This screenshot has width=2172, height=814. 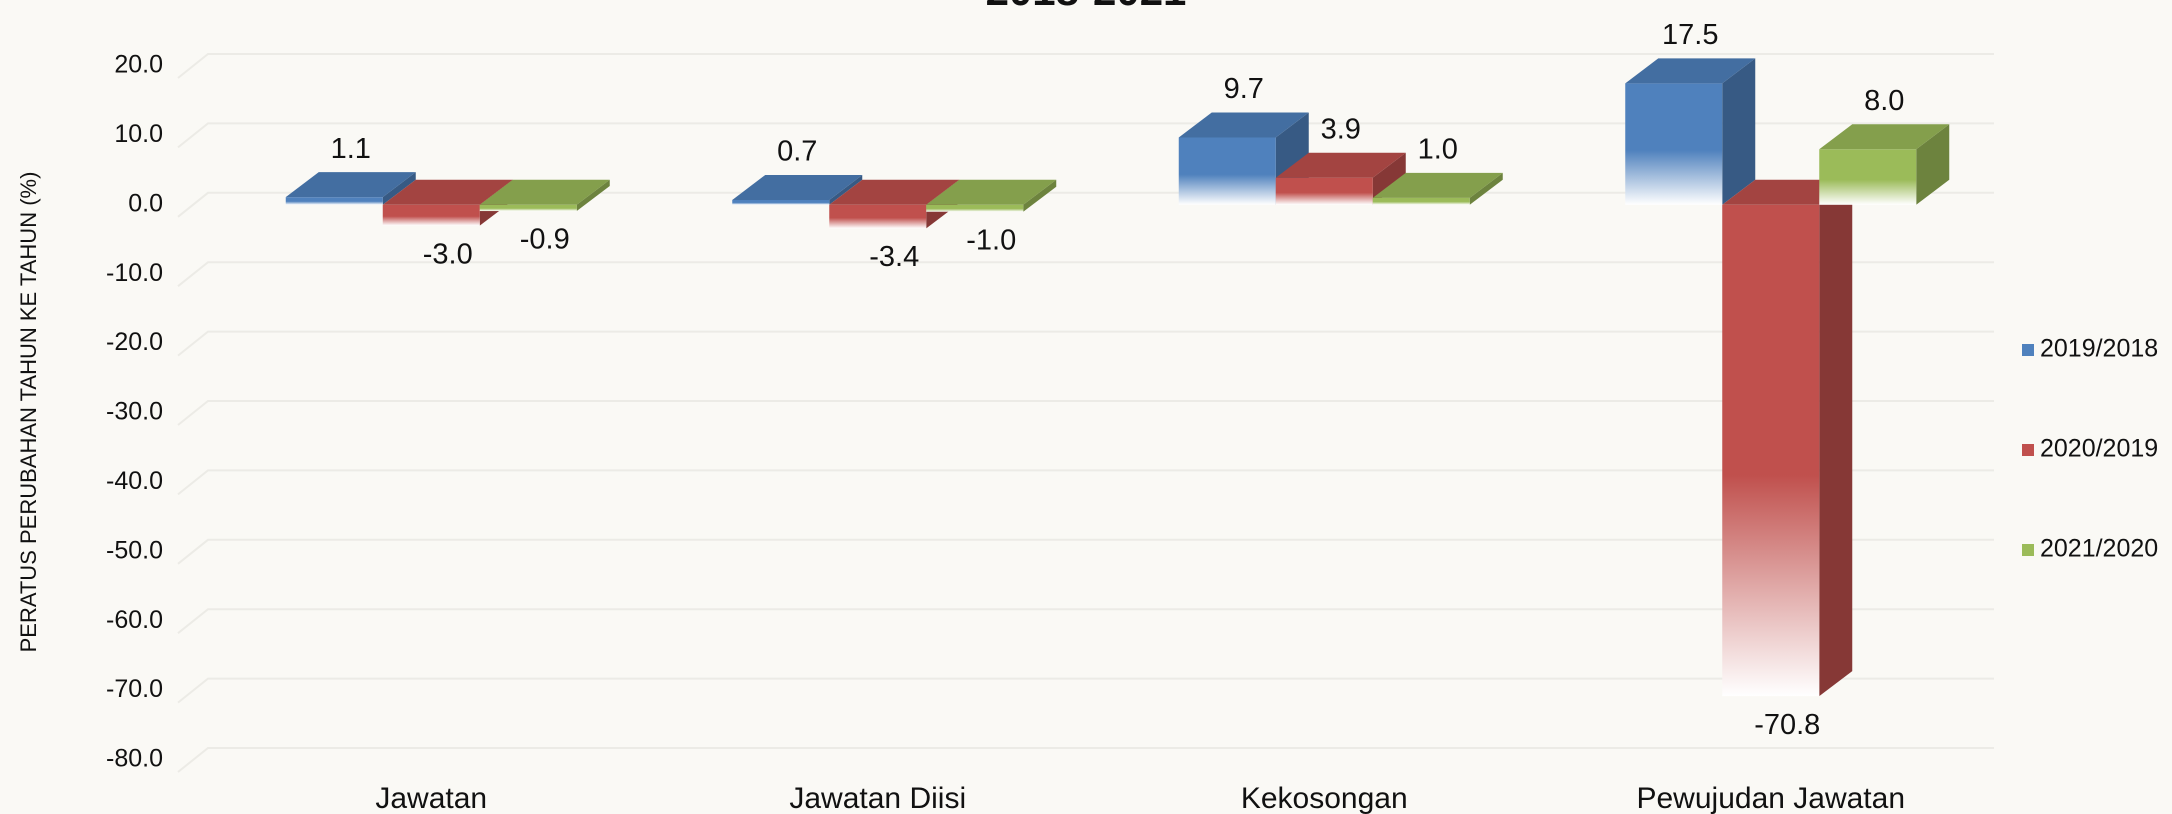 What do you see at coordinates (134, 412) in the screenshot?
I see `y-tick-label: -30.0` at bounding box center [134, 412].